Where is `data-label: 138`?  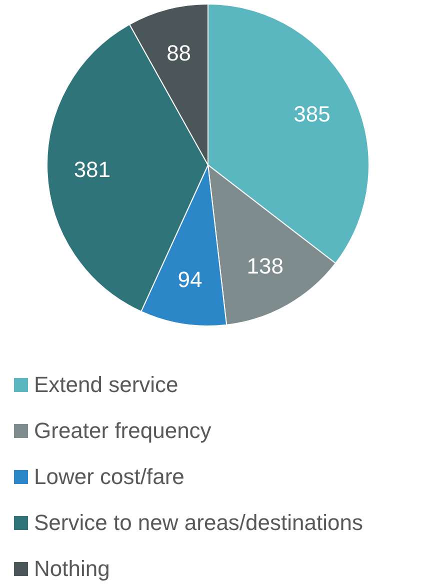 data-label: 138 is located at coordinates (265, 265).